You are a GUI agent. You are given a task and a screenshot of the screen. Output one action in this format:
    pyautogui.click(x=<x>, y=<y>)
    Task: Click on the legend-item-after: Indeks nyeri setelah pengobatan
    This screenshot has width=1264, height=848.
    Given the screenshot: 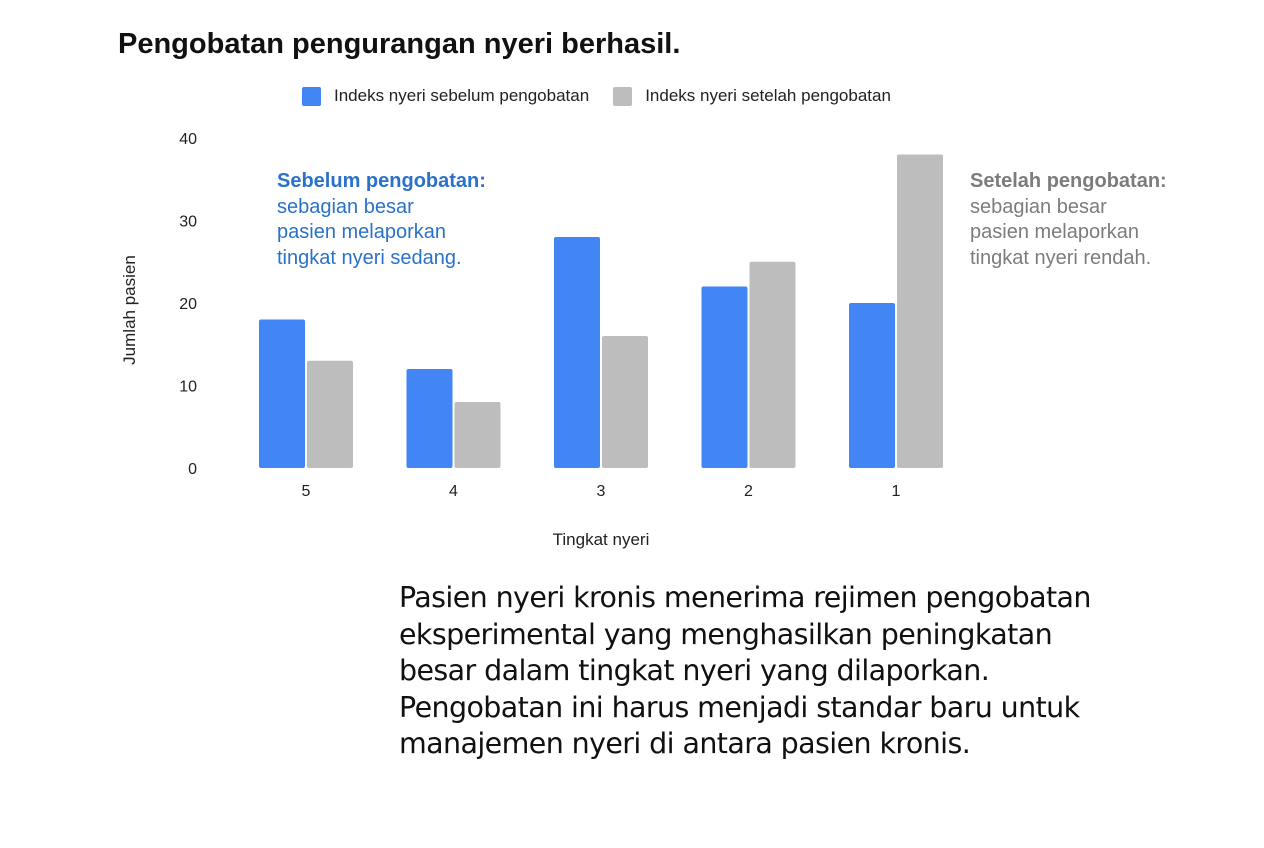 What is the action you would take?
    pyautogui.click(x=752, y=96)
    